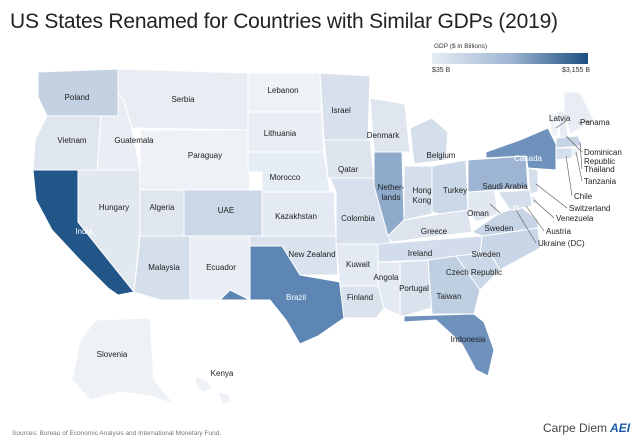 The image size is (640, 442). What do you see at coordinates (77, 97) in the screenshot?
I see `label-washington: Poland` at bounding box center [77, 97].